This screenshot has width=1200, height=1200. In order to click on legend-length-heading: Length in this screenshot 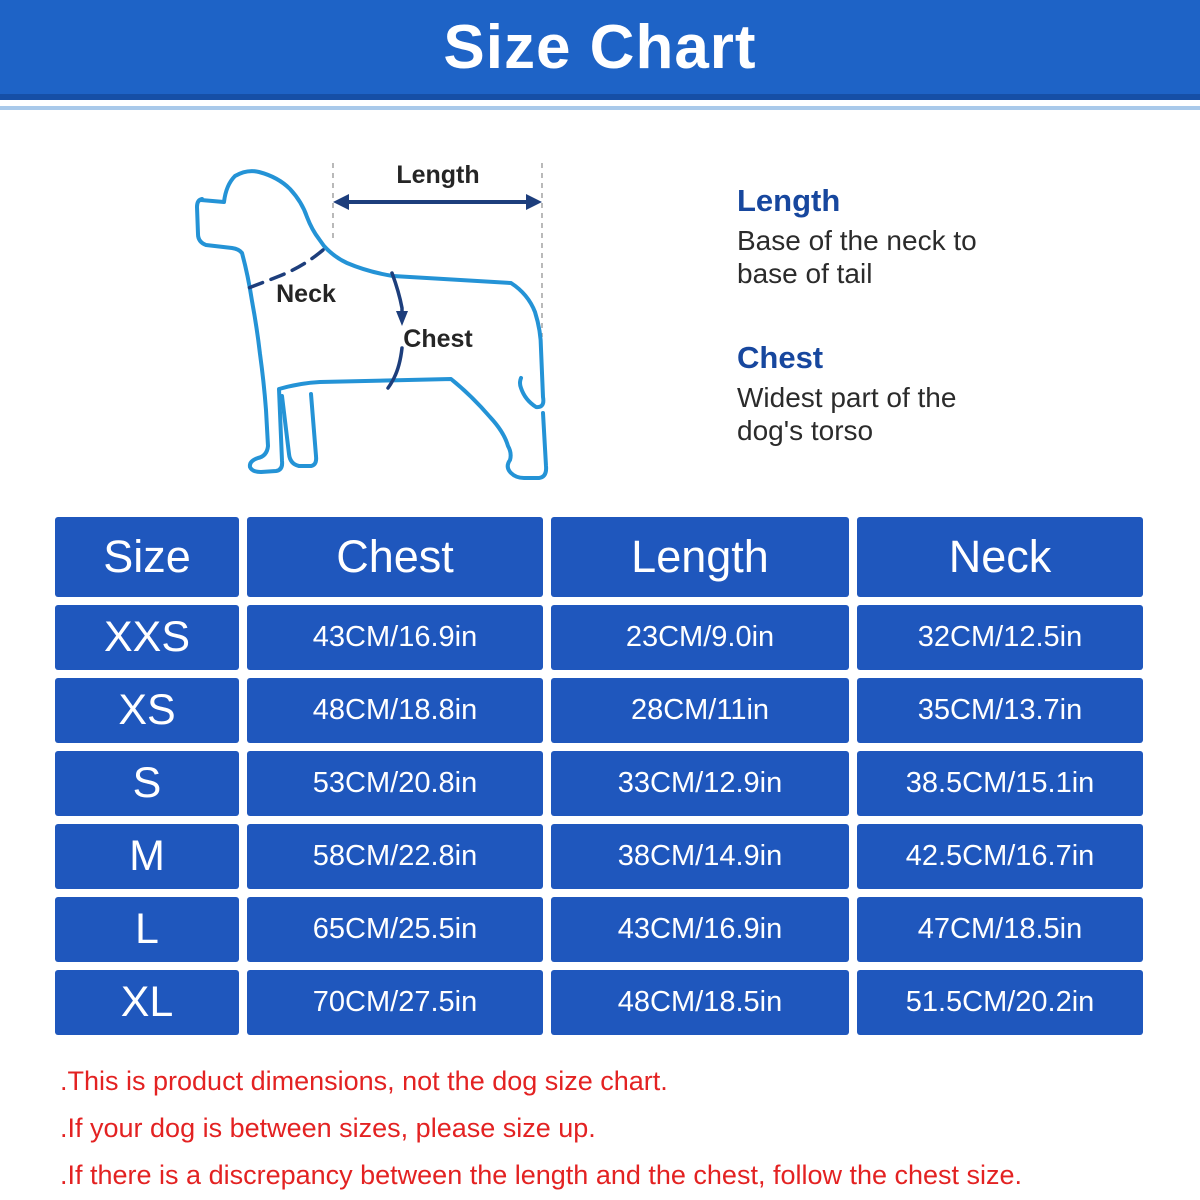, I will do `click(789, 200)`.